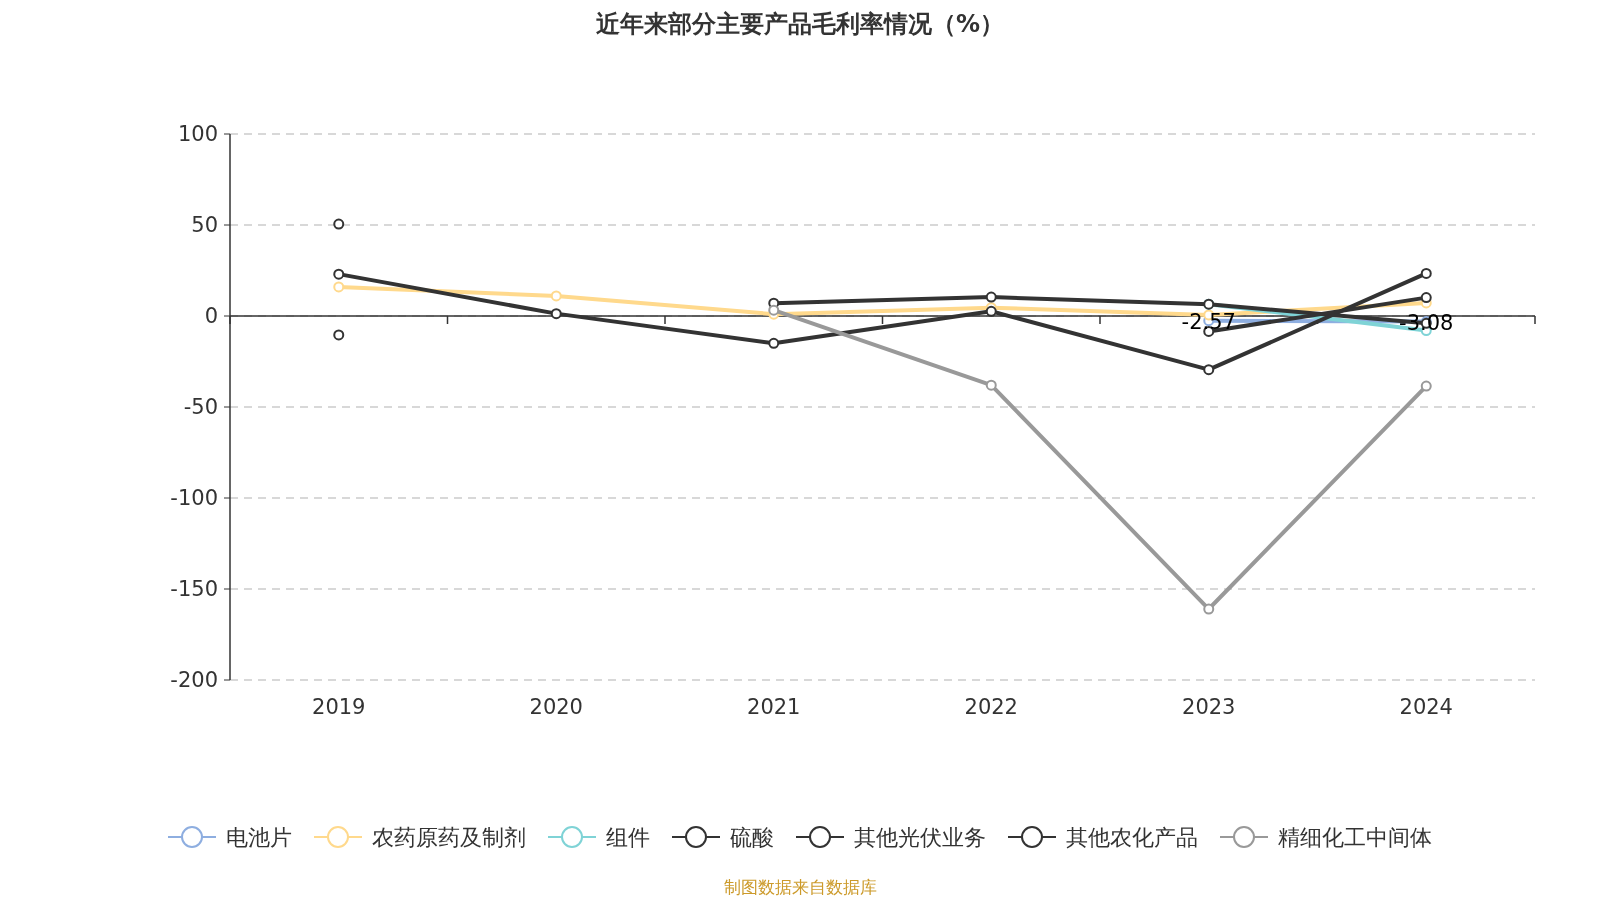  What do you see at coordinates (200, 407) in the screenshot?
I see `y-tick-label: -50` at bounding box center [200, 407].